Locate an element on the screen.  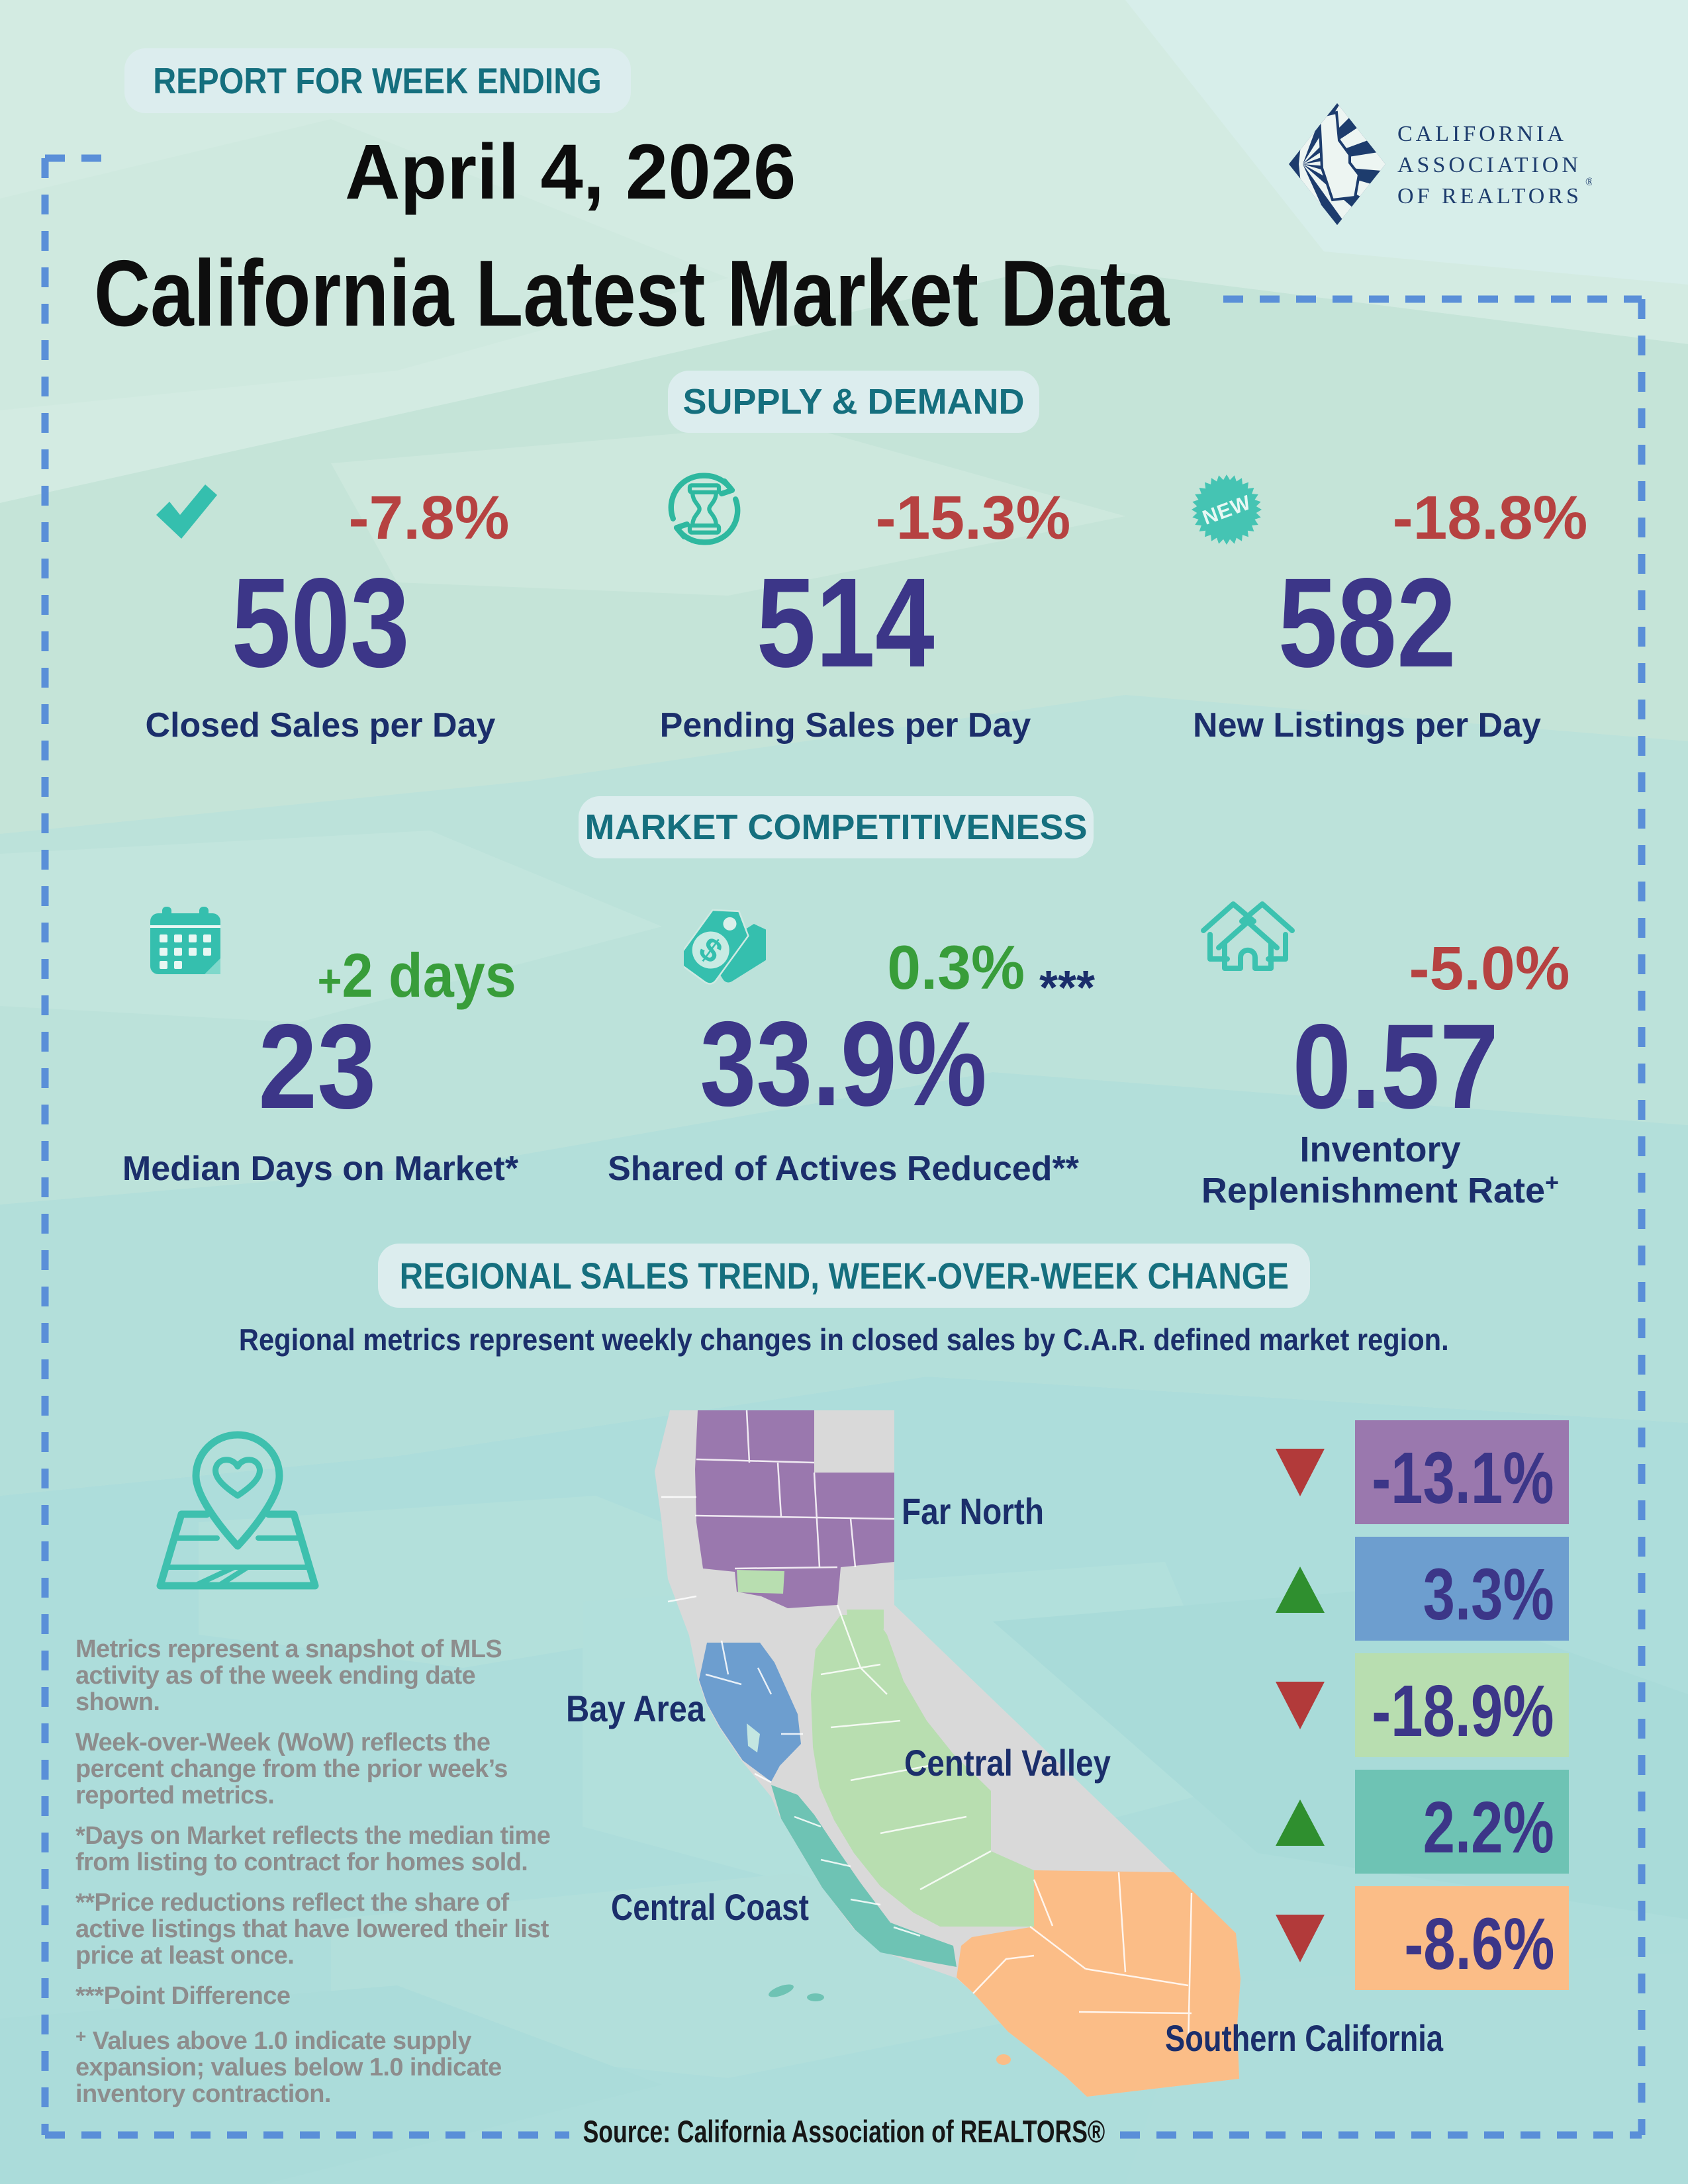
svg-text: Southern California is located at coordinates (1304, 2038).